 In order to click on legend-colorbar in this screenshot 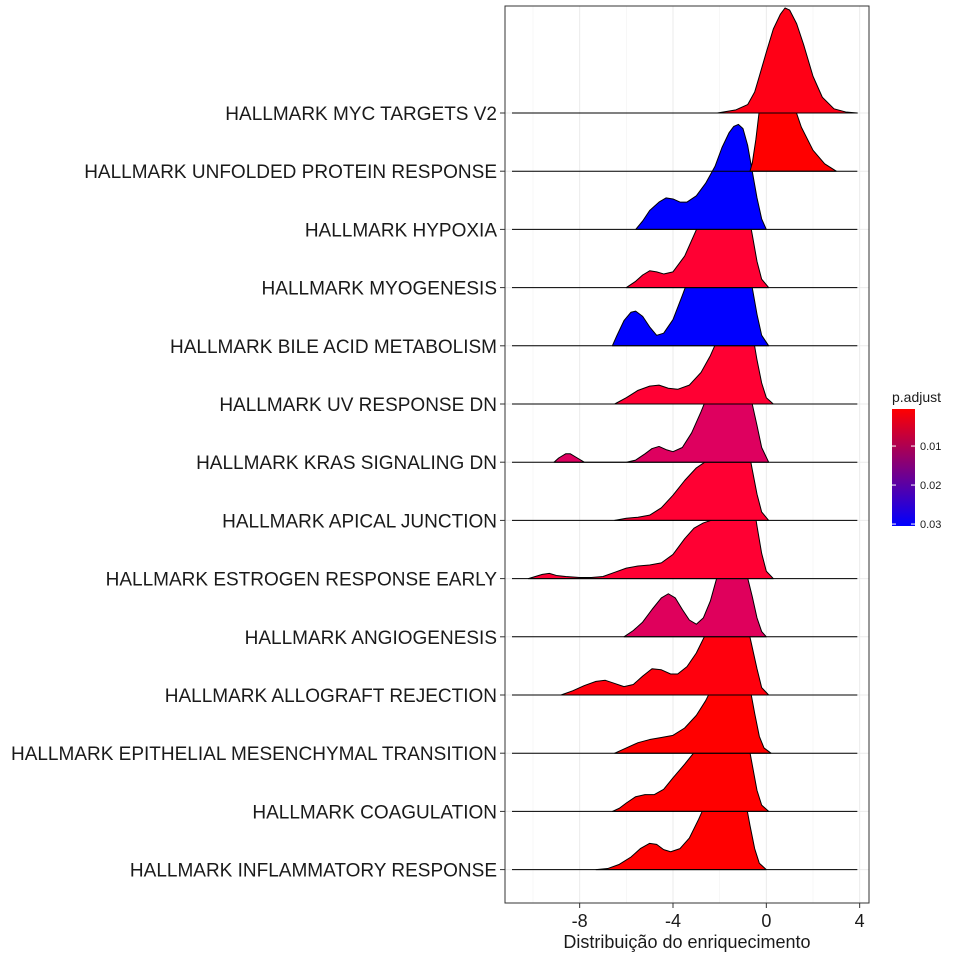, I will do `click(903, 467)`.